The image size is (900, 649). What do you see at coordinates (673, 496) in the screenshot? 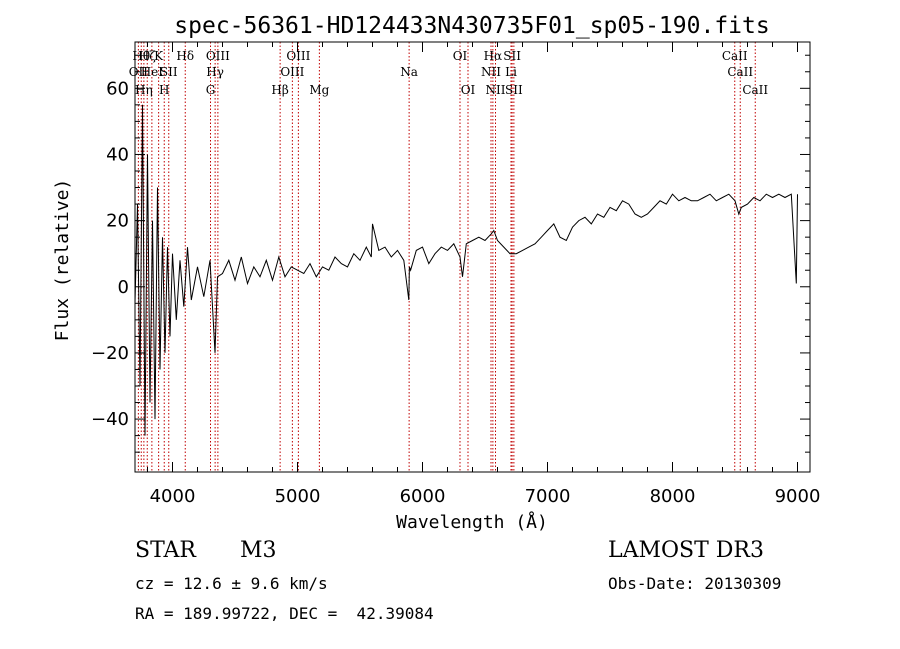
I see `x-tick-label: 8000` at bounding box center [673, 496].